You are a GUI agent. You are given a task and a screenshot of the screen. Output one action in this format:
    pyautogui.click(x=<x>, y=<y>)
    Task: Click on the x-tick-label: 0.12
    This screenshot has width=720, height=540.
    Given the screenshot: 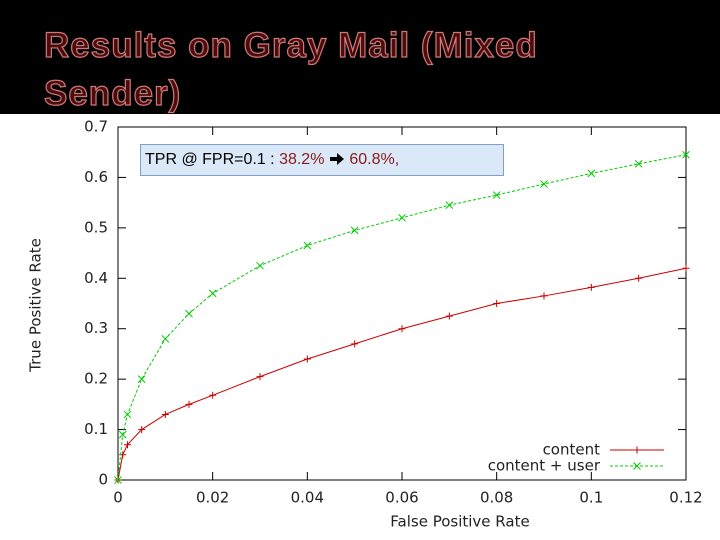 What is the action you would take?
    pyautogui.click(x=685, y=498)
    